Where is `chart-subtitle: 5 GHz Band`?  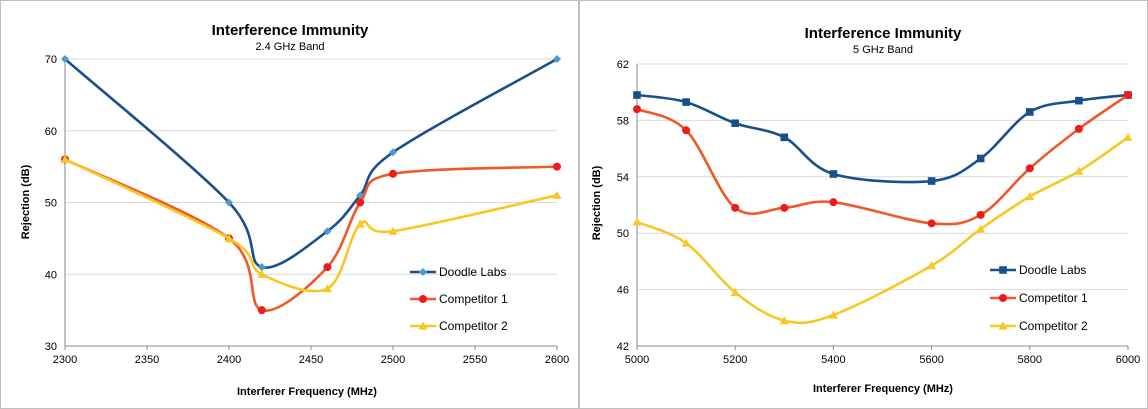 chart-subtitle: 5 GHz Band is located at coordinates (883, 50).